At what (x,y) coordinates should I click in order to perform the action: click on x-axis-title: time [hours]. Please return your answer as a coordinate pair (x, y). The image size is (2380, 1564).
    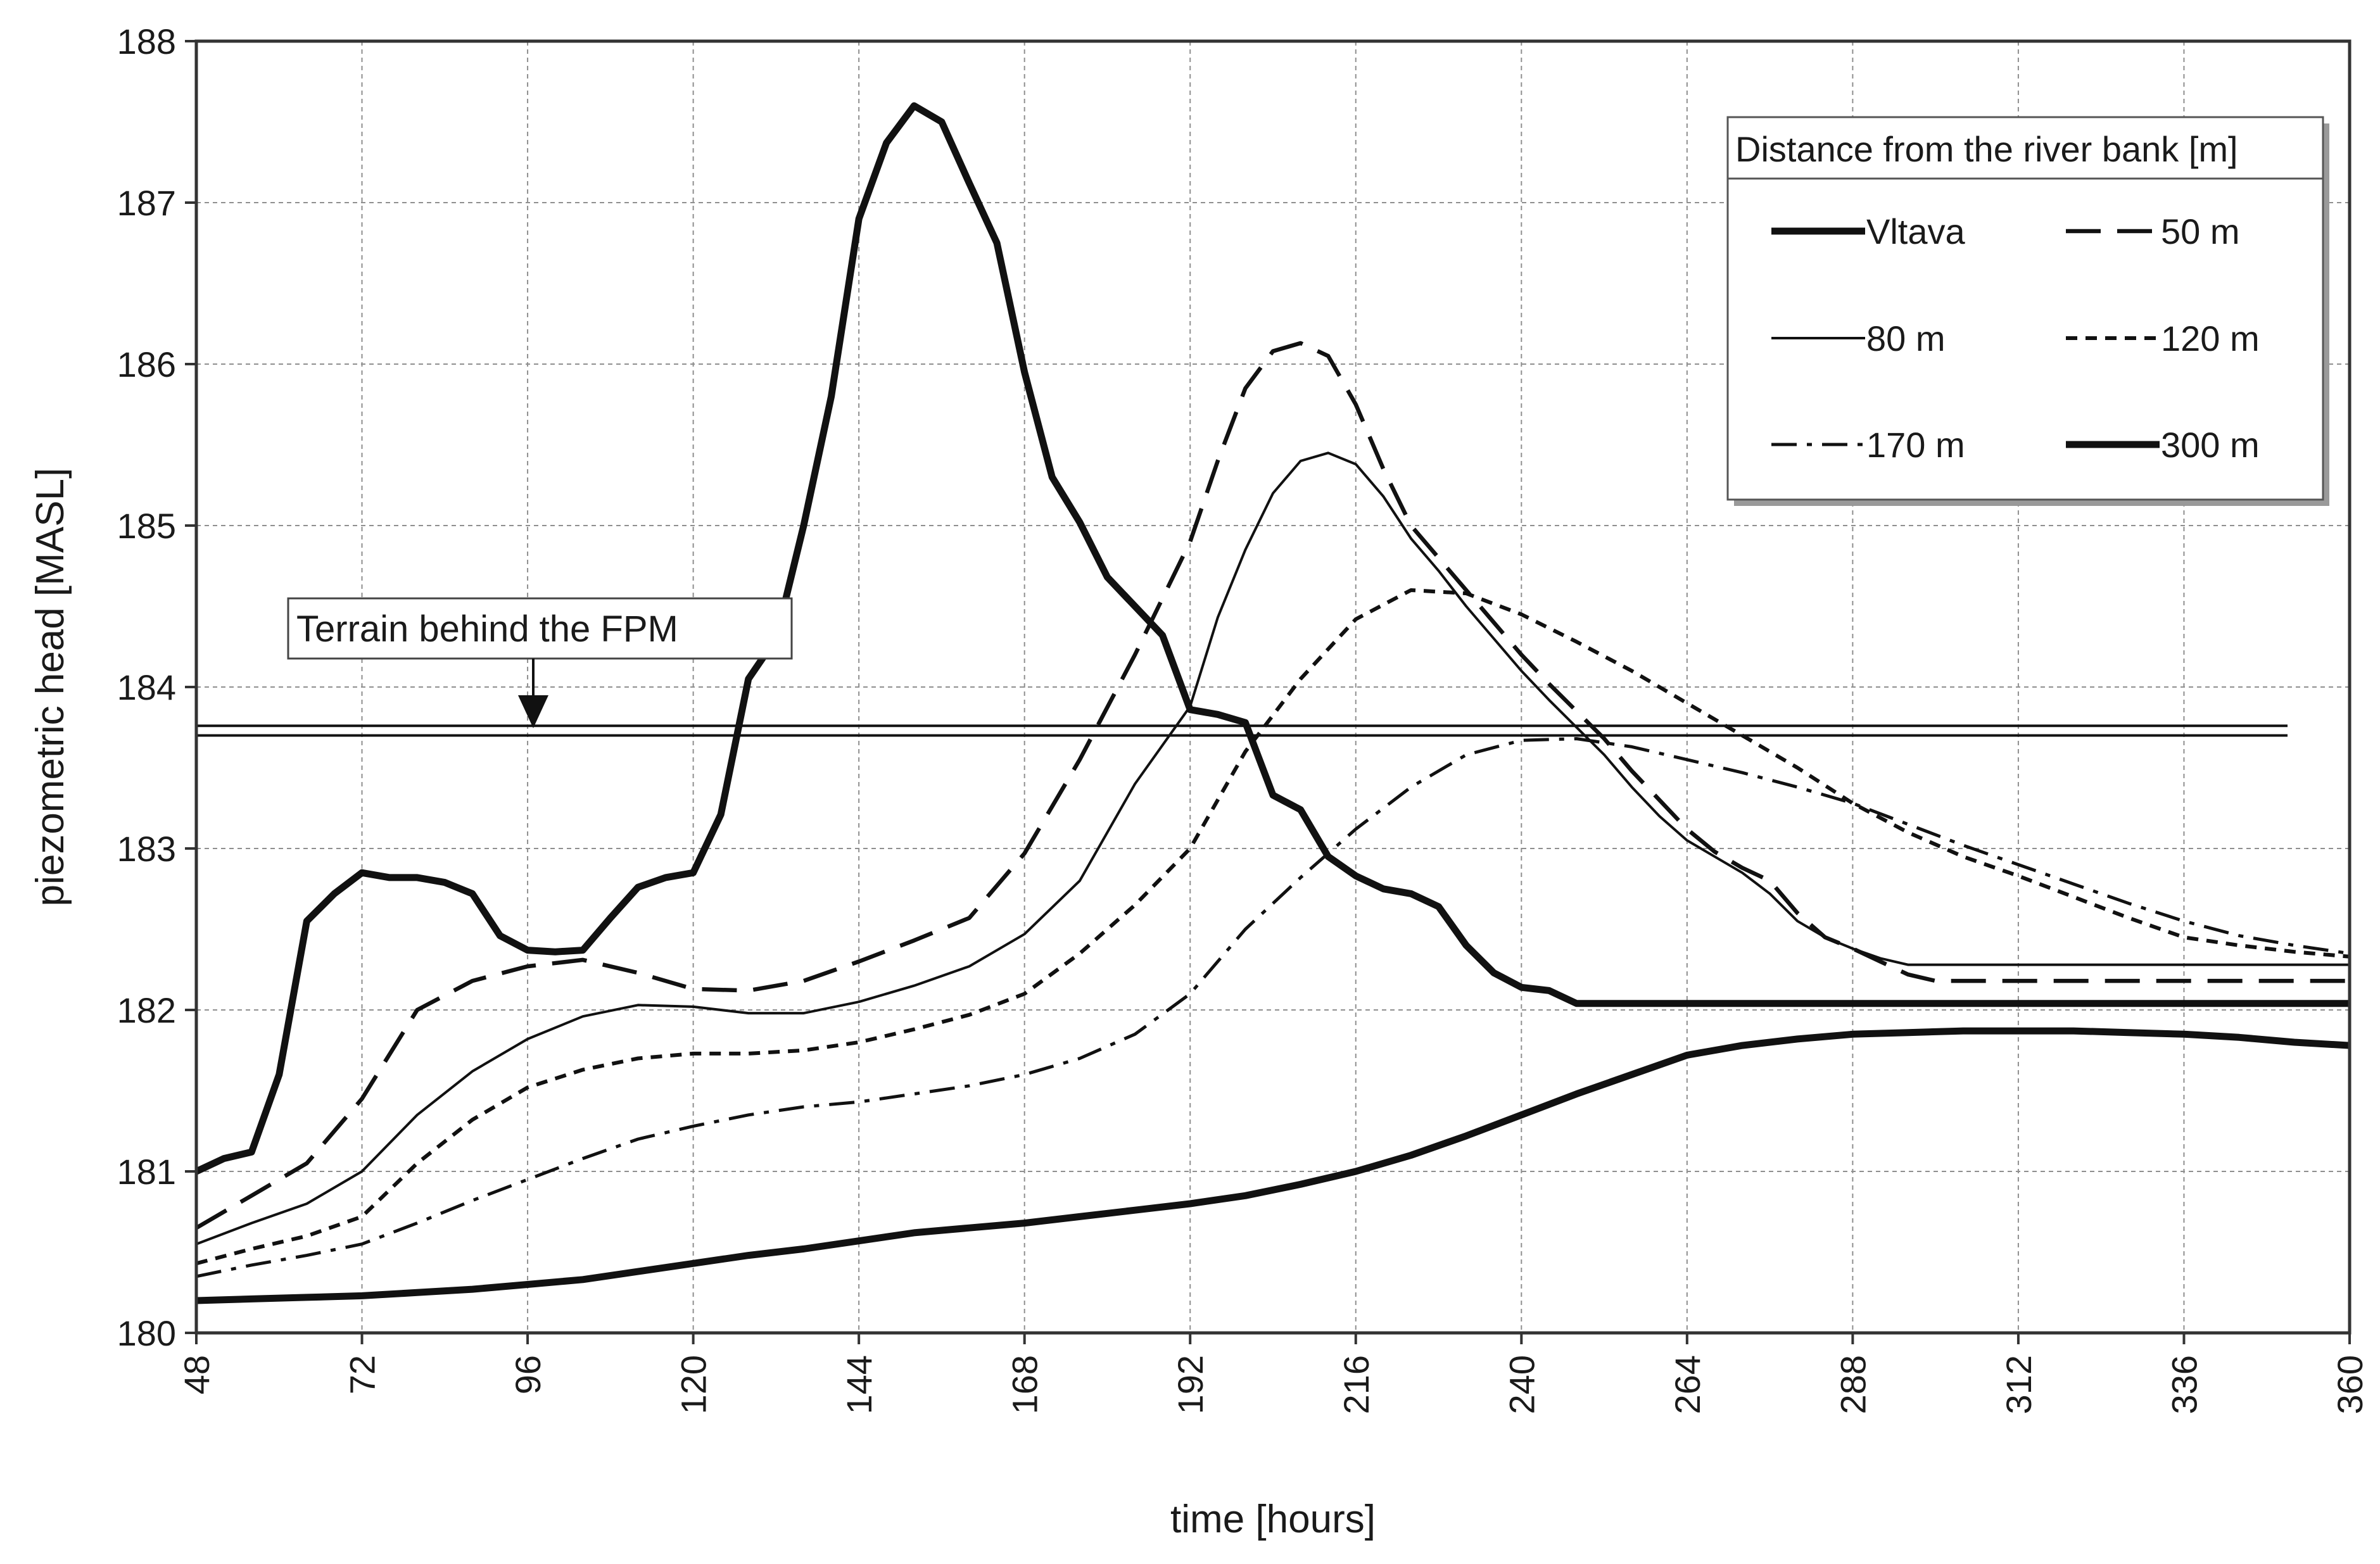
    Looking at the image, I should click on (1273, 1520).